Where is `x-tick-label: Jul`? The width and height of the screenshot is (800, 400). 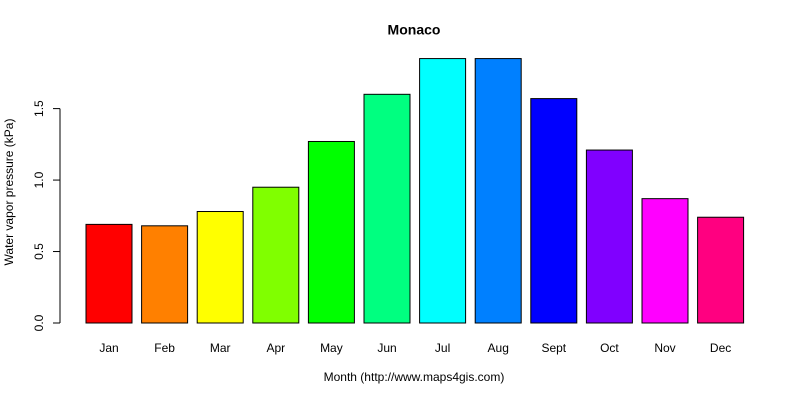
x-tick-label: Jul is located at coordinates (442, 348).